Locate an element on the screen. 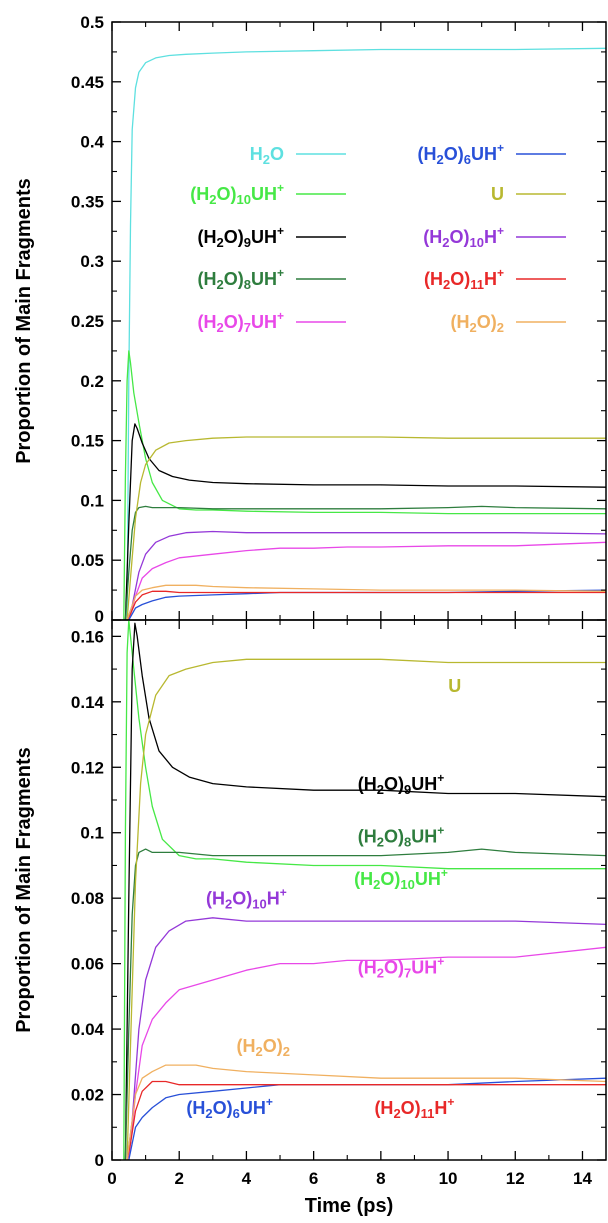 The width and height of the screenshot is (608, 1223). y-tick-label: 0.05 is located at coordinates (87, 560).